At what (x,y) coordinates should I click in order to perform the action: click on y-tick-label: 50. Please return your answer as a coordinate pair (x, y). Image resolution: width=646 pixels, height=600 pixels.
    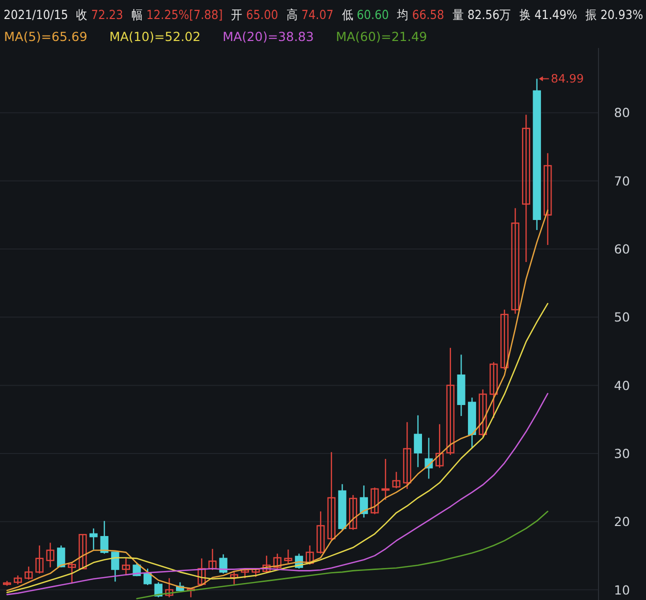
    Looking at the image, I should click on (622, 317).